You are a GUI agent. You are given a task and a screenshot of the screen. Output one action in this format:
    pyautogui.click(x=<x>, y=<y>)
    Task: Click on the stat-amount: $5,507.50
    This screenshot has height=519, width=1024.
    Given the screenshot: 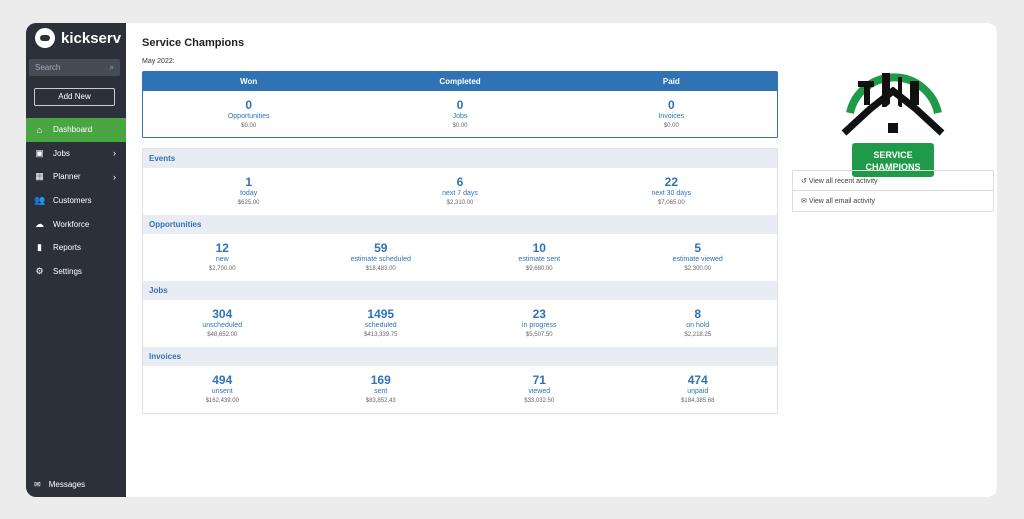 What is the action you would take?
    pyautogui.click(x=539, y=335)
    